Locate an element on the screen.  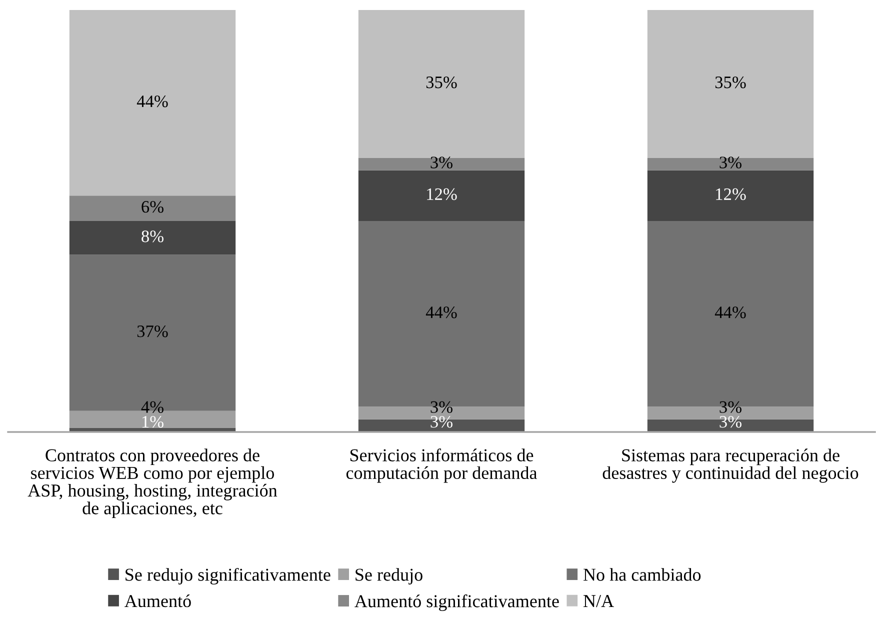
data-label: 1% is located at coordinates (153, 422).